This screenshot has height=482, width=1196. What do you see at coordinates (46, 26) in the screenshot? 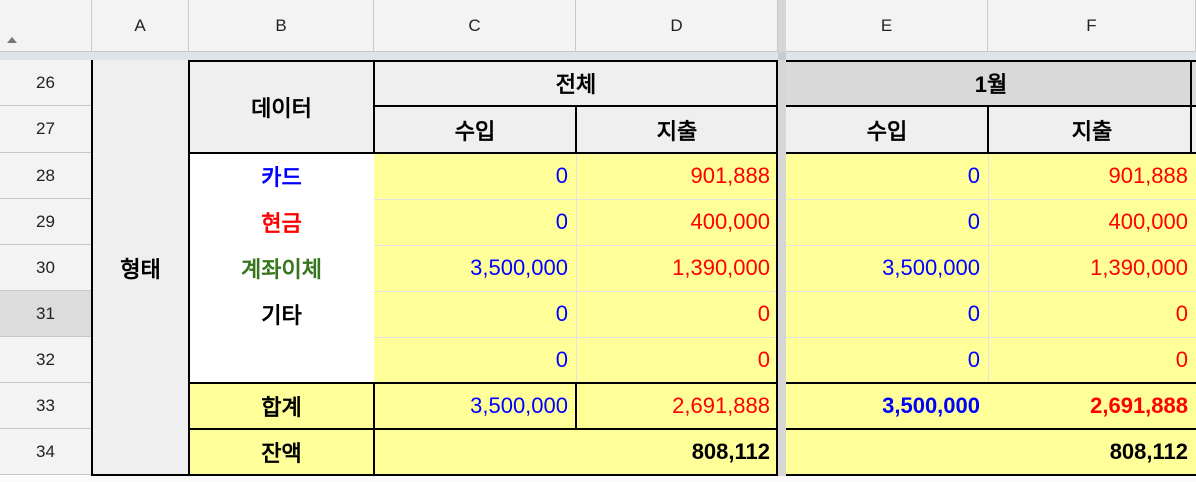
I see `select-all-corner` at bounding box center [46, 26].